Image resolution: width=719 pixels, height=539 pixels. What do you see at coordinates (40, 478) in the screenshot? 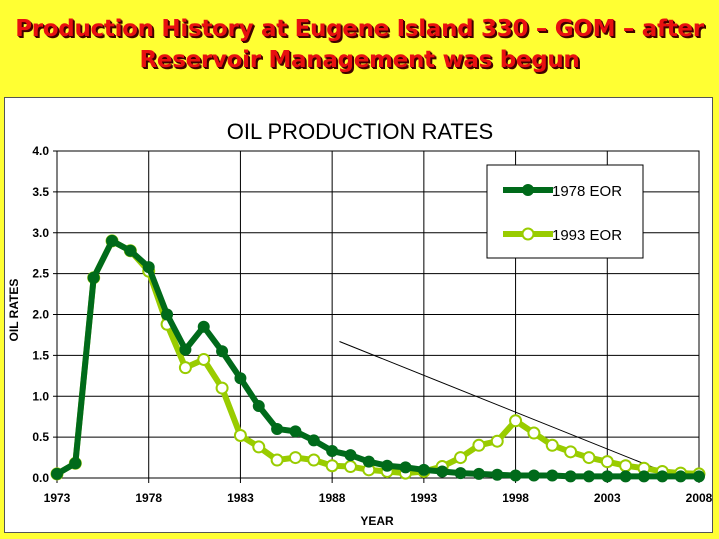
I see `y-tick-label: 0.0` at bounding box center [40, 478].